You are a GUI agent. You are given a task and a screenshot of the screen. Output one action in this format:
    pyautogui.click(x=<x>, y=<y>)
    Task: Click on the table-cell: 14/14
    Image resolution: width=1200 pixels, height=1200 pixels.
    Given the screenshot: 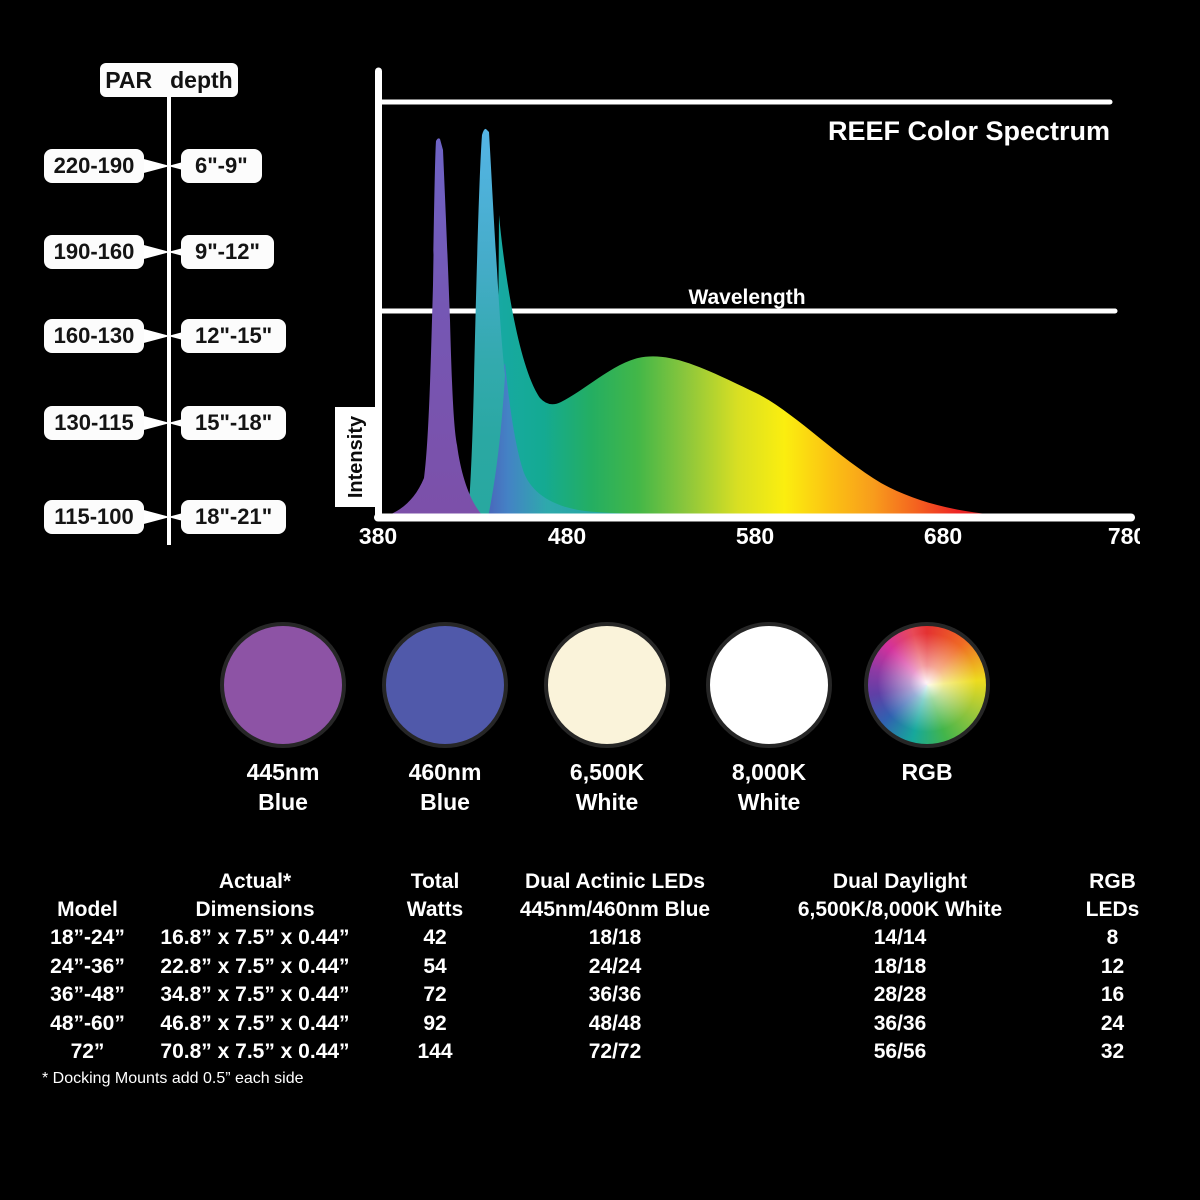 What is the action you would take?
    pyautogui.click(x=900, y=937)
    